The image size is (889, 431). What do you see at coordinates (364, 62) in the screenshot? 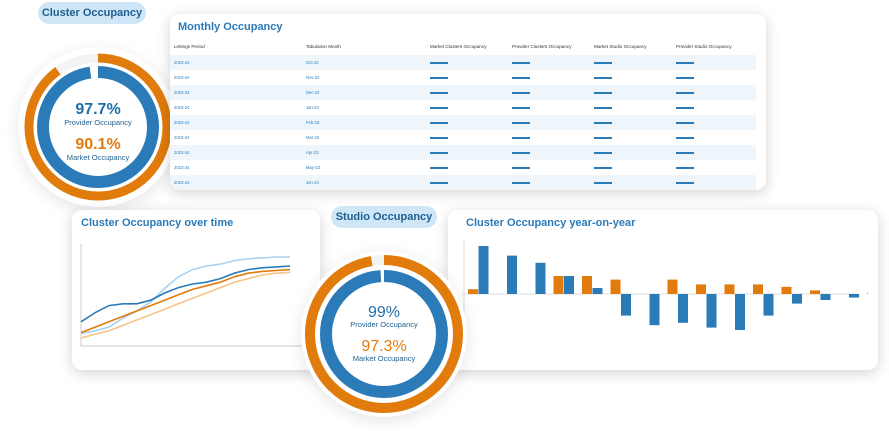
I see `tabulation-month-cell: Oct-22` at bounding box center [364, 62].